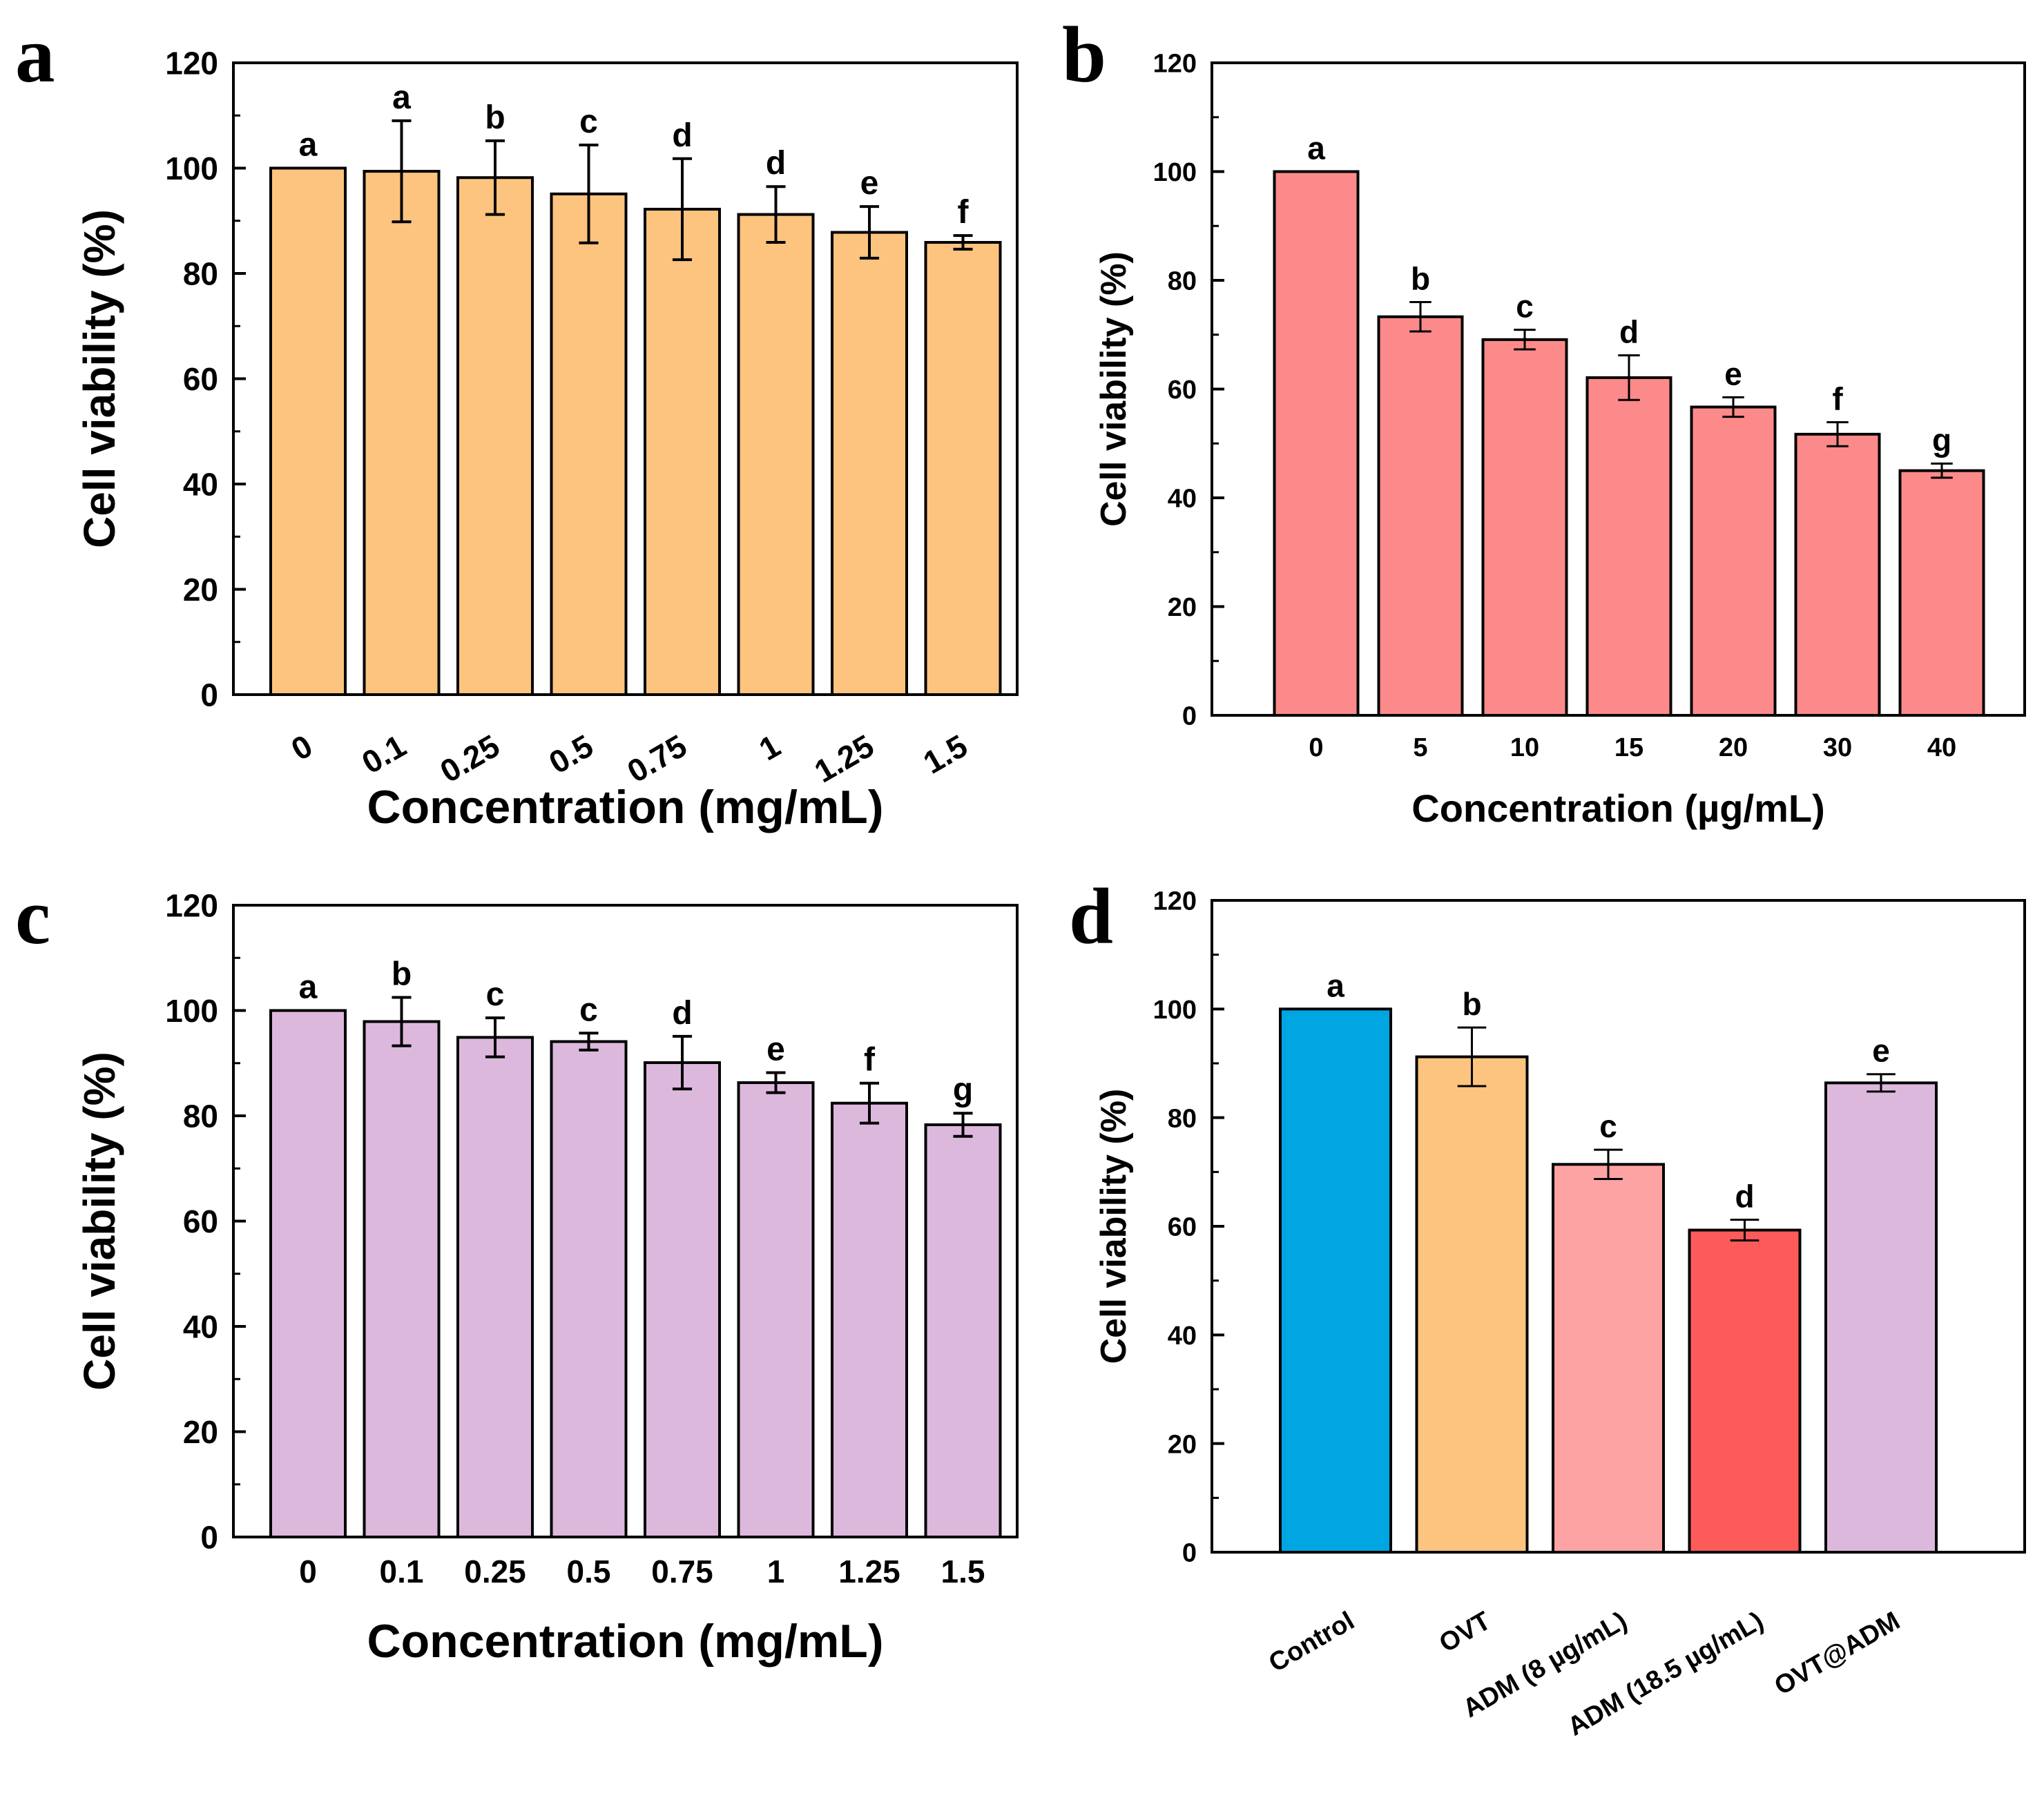  I want to click on y-tick-label-c-4: 80, so click(200, 1116).